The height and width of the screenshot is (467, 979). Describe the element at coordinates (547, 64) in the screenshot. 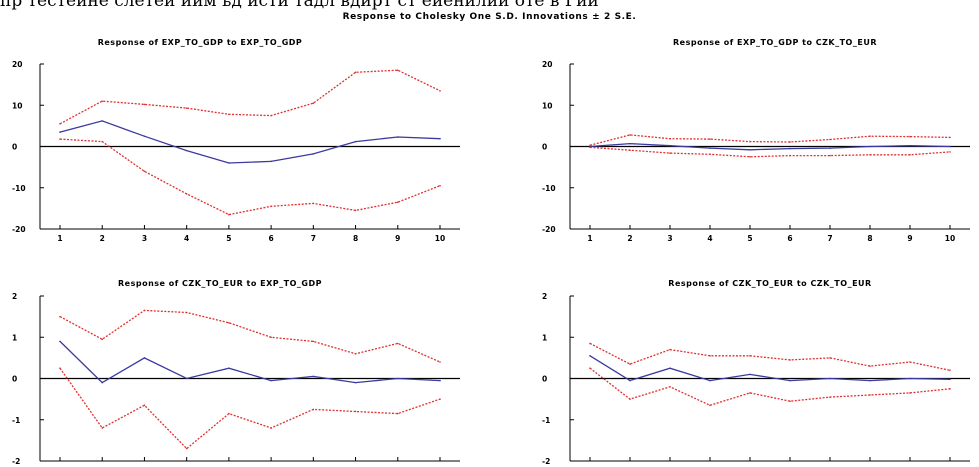

I see `y-tick-label: 20` at that location.